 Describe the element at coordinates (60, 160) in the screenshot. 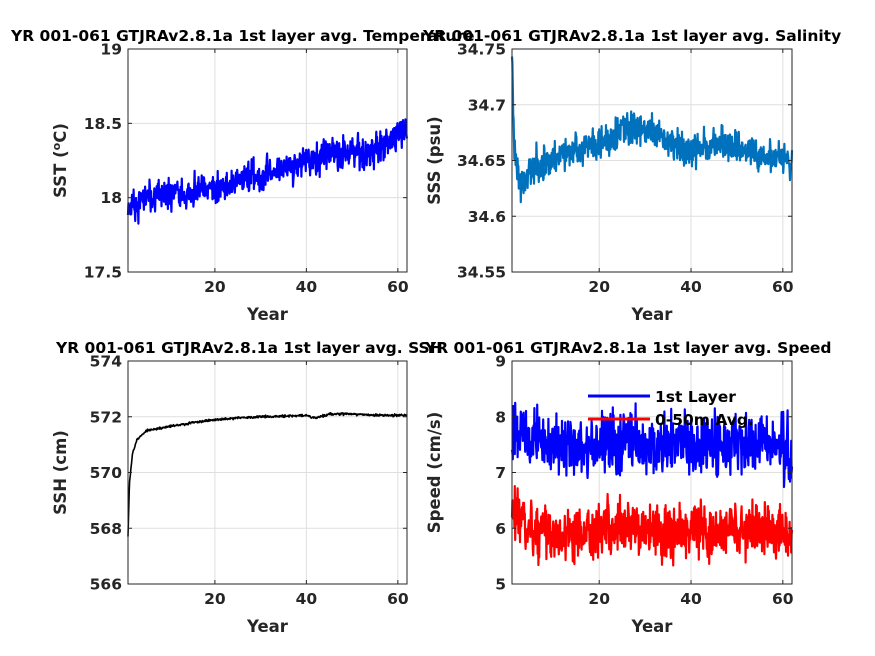

I see `y-axis-label: SST (oC)` at that location.